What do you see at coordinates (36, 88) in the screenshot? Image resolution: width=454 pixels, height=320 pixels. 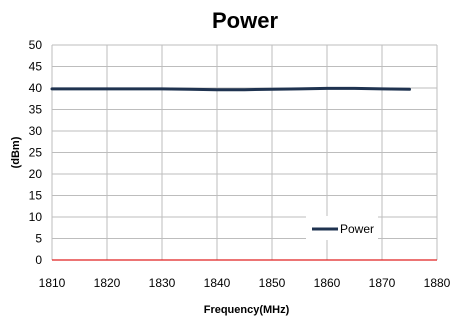 I see `y-tick-label: 40` at bounding box center [36, 88].